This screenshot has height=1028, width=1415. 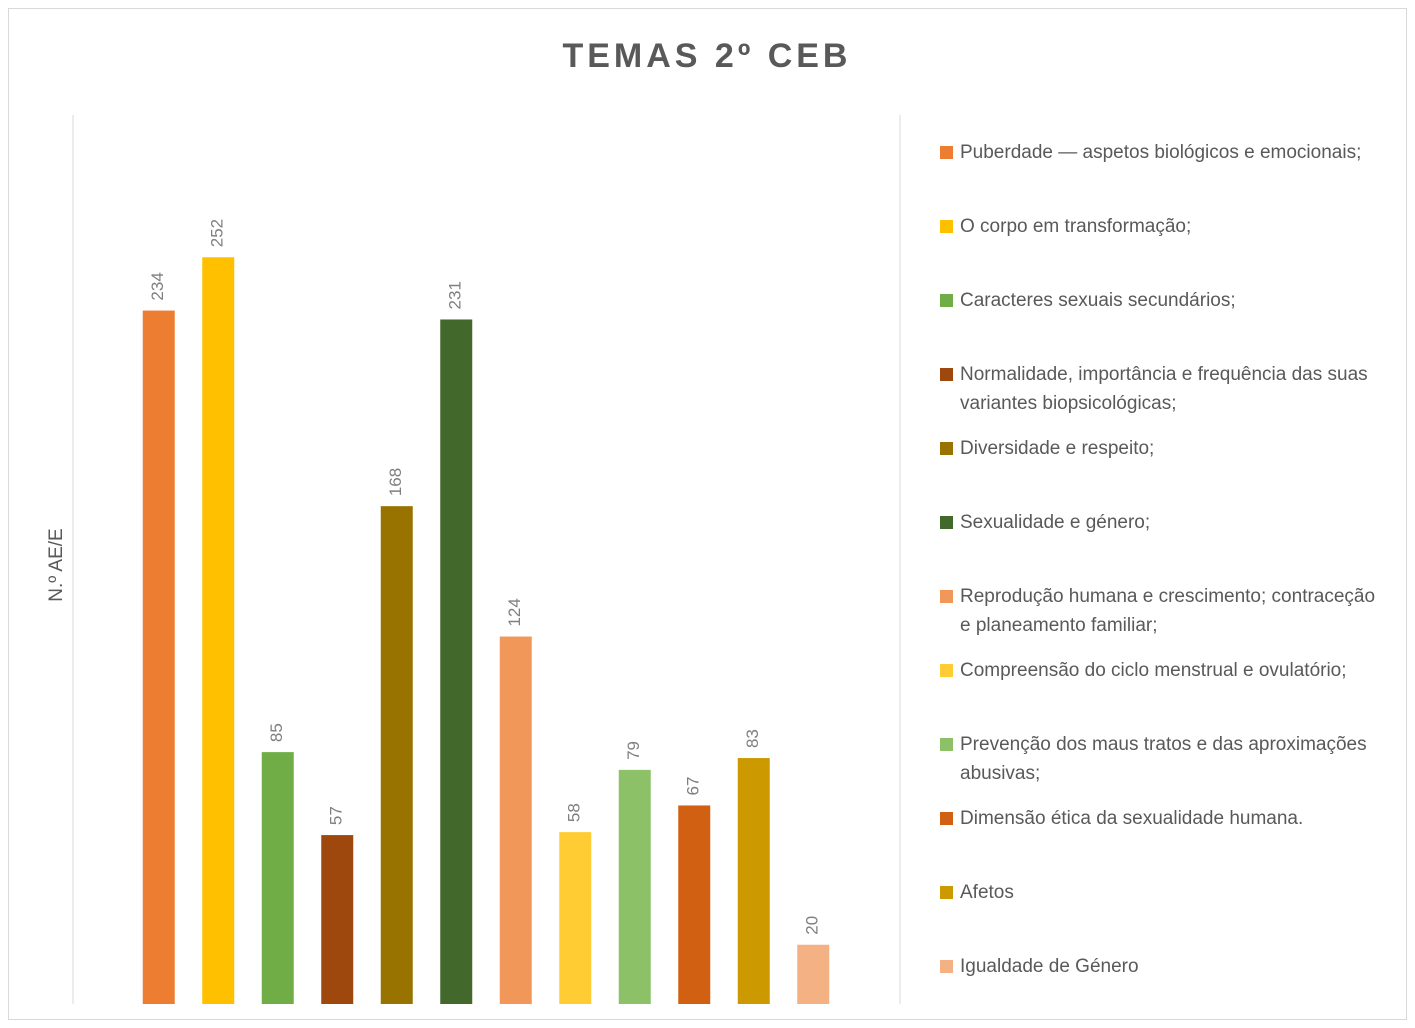 What do you see at coordinates (1076, 226) in the screenshot?
I see `legend-label: O corpo em transformação;` at bounding box center [1076, 226].